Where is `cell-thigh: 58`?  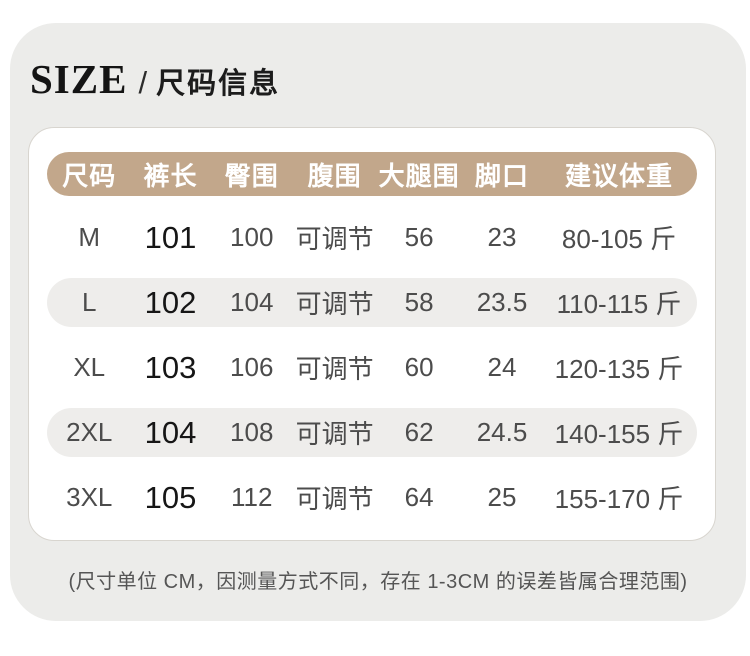 cell-thigh: 58 is located at coordinates (419, 302).